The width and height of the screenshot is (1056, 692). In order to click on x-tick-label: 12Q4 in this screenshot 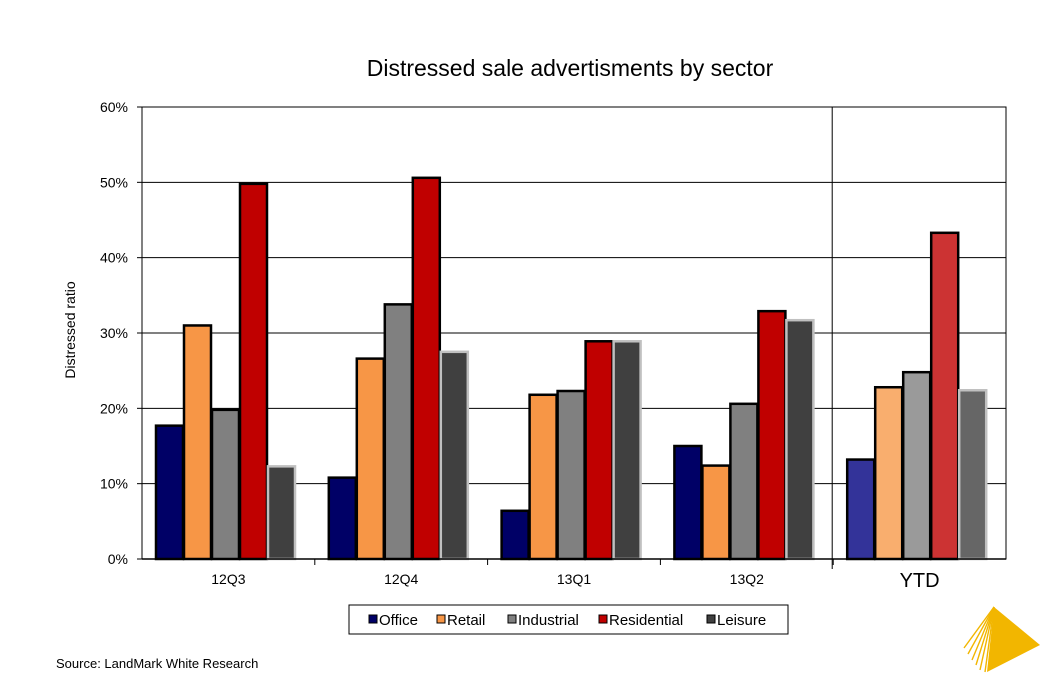, I will do `click(401, 579)`.